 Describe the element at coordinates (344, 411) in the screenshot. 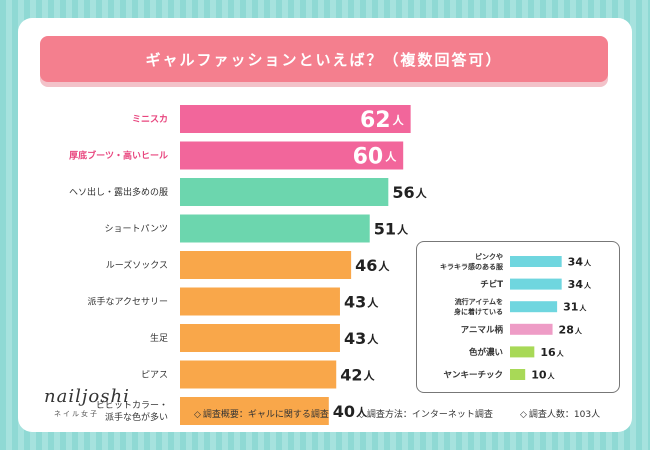

I see `value-label: 40` at that location.